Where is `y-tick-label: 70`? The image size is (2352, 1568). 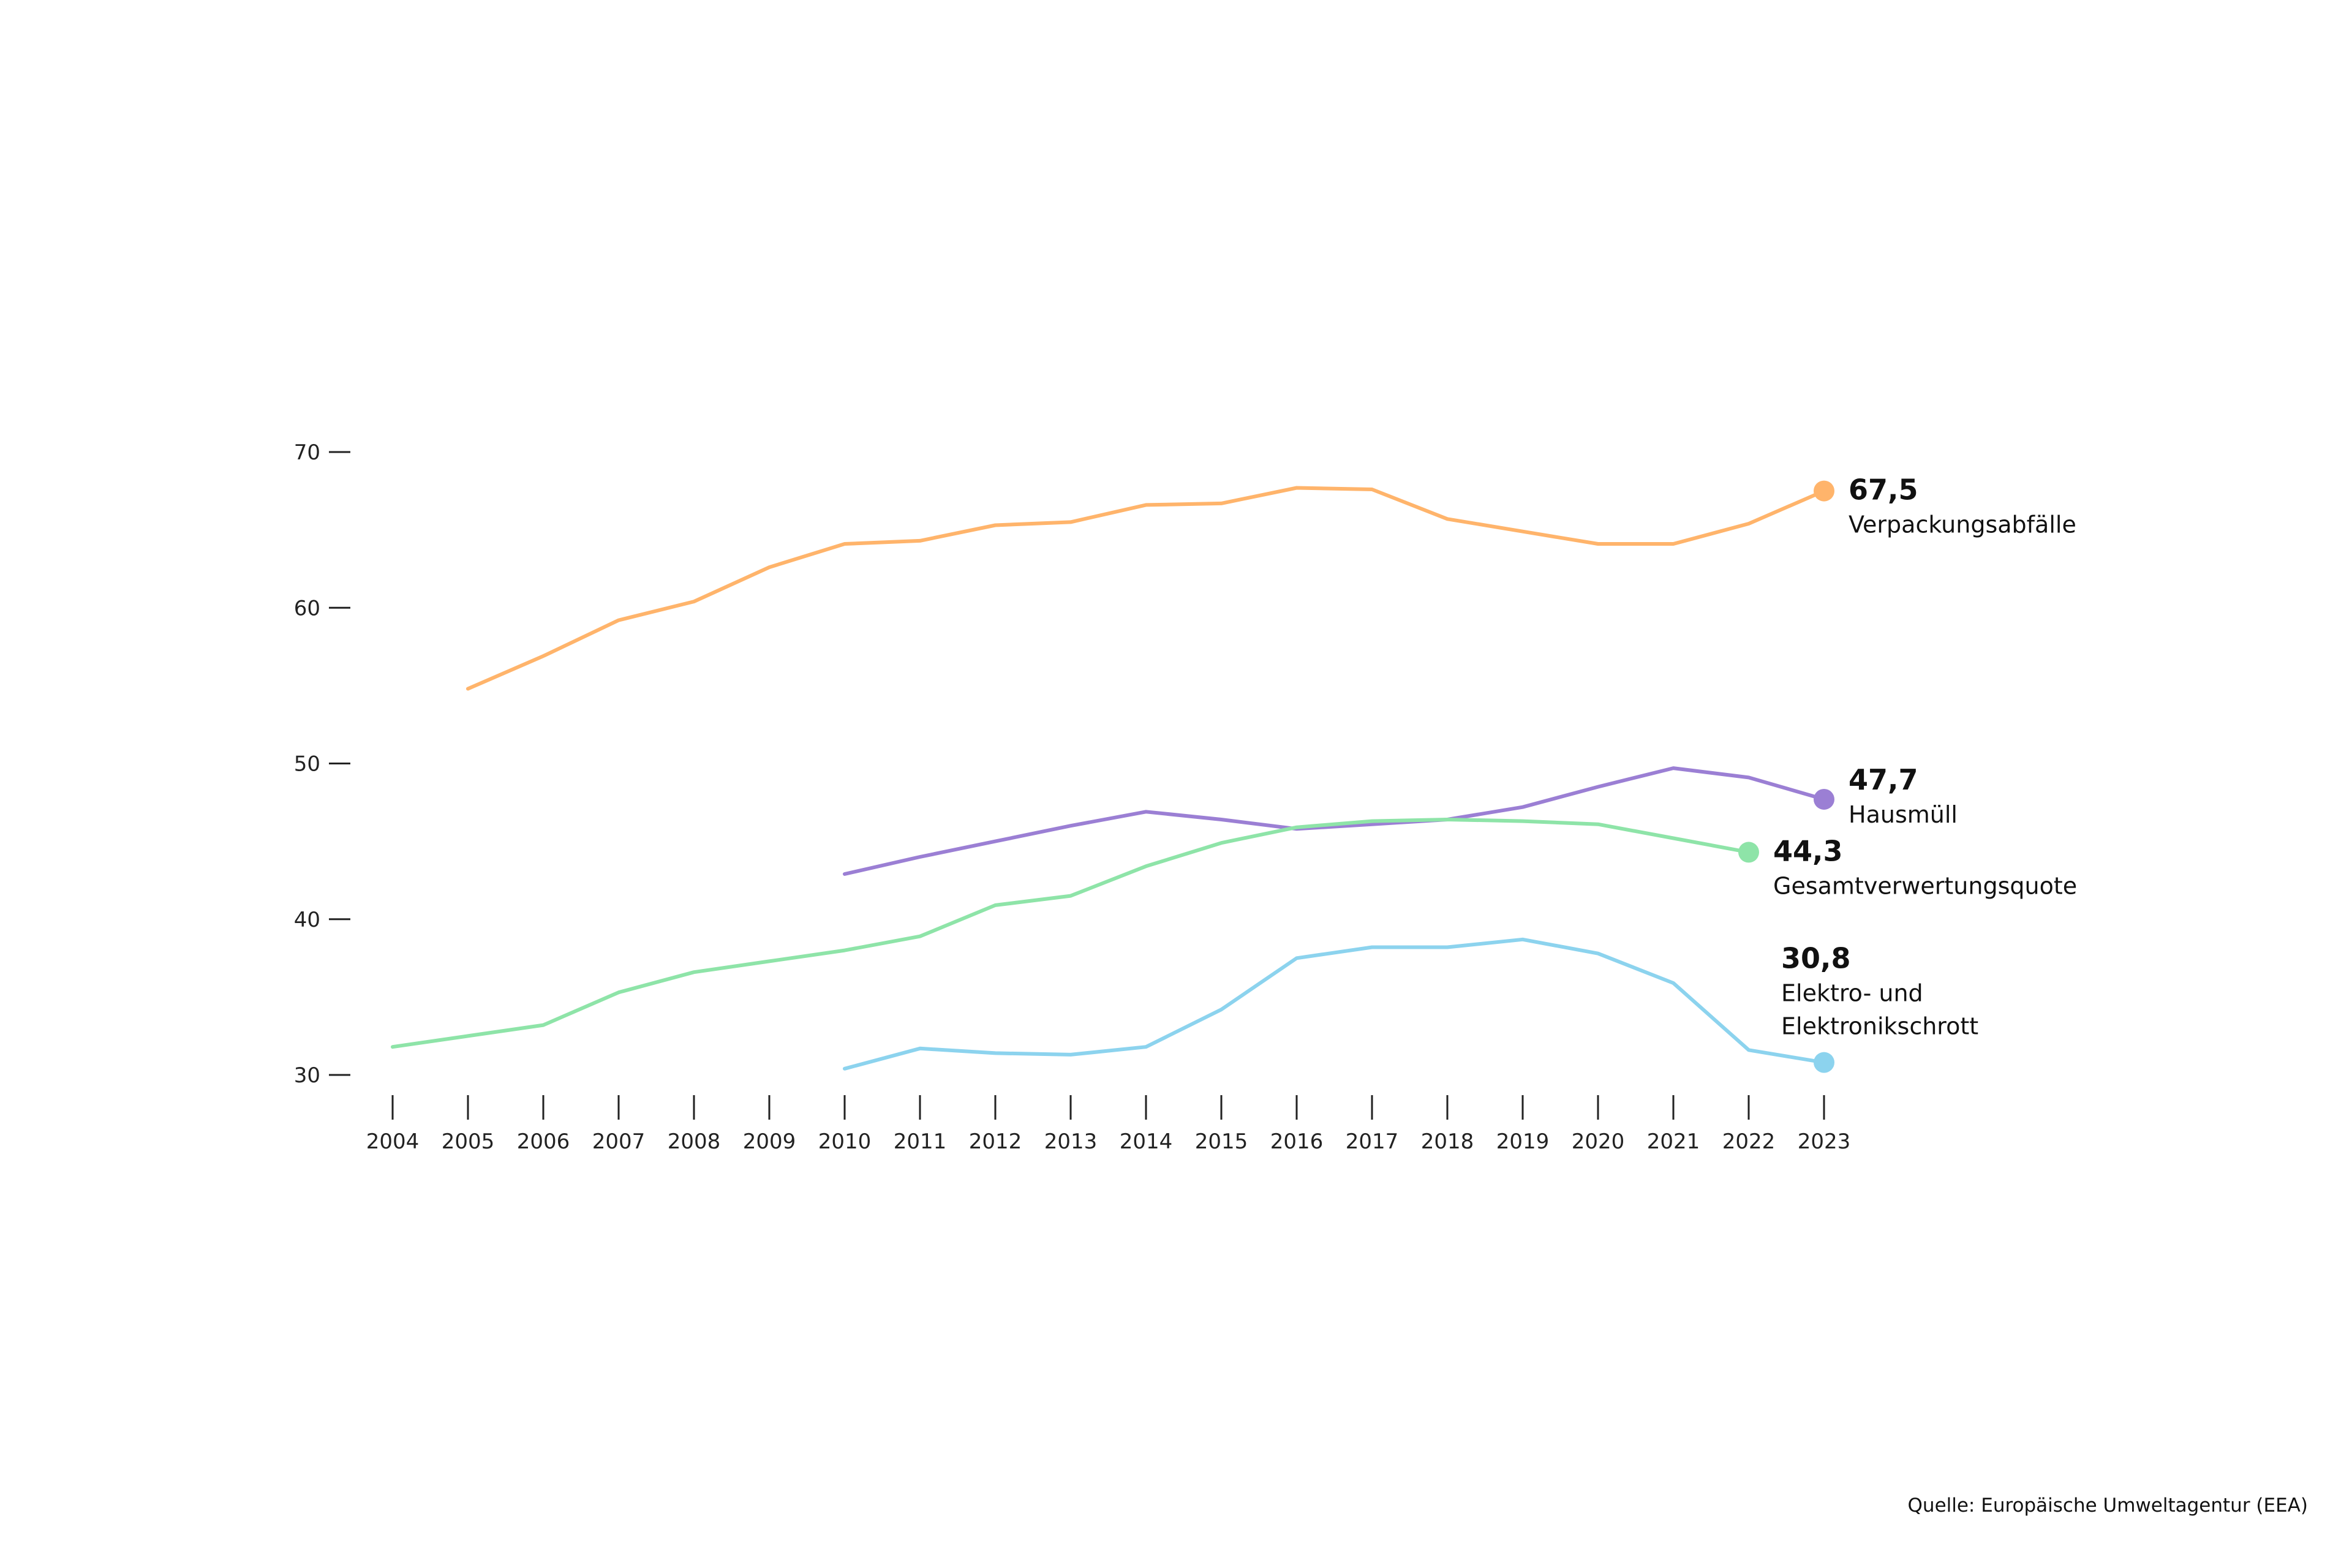 y-tick-label: 70 is located at coordinates (307, 453).